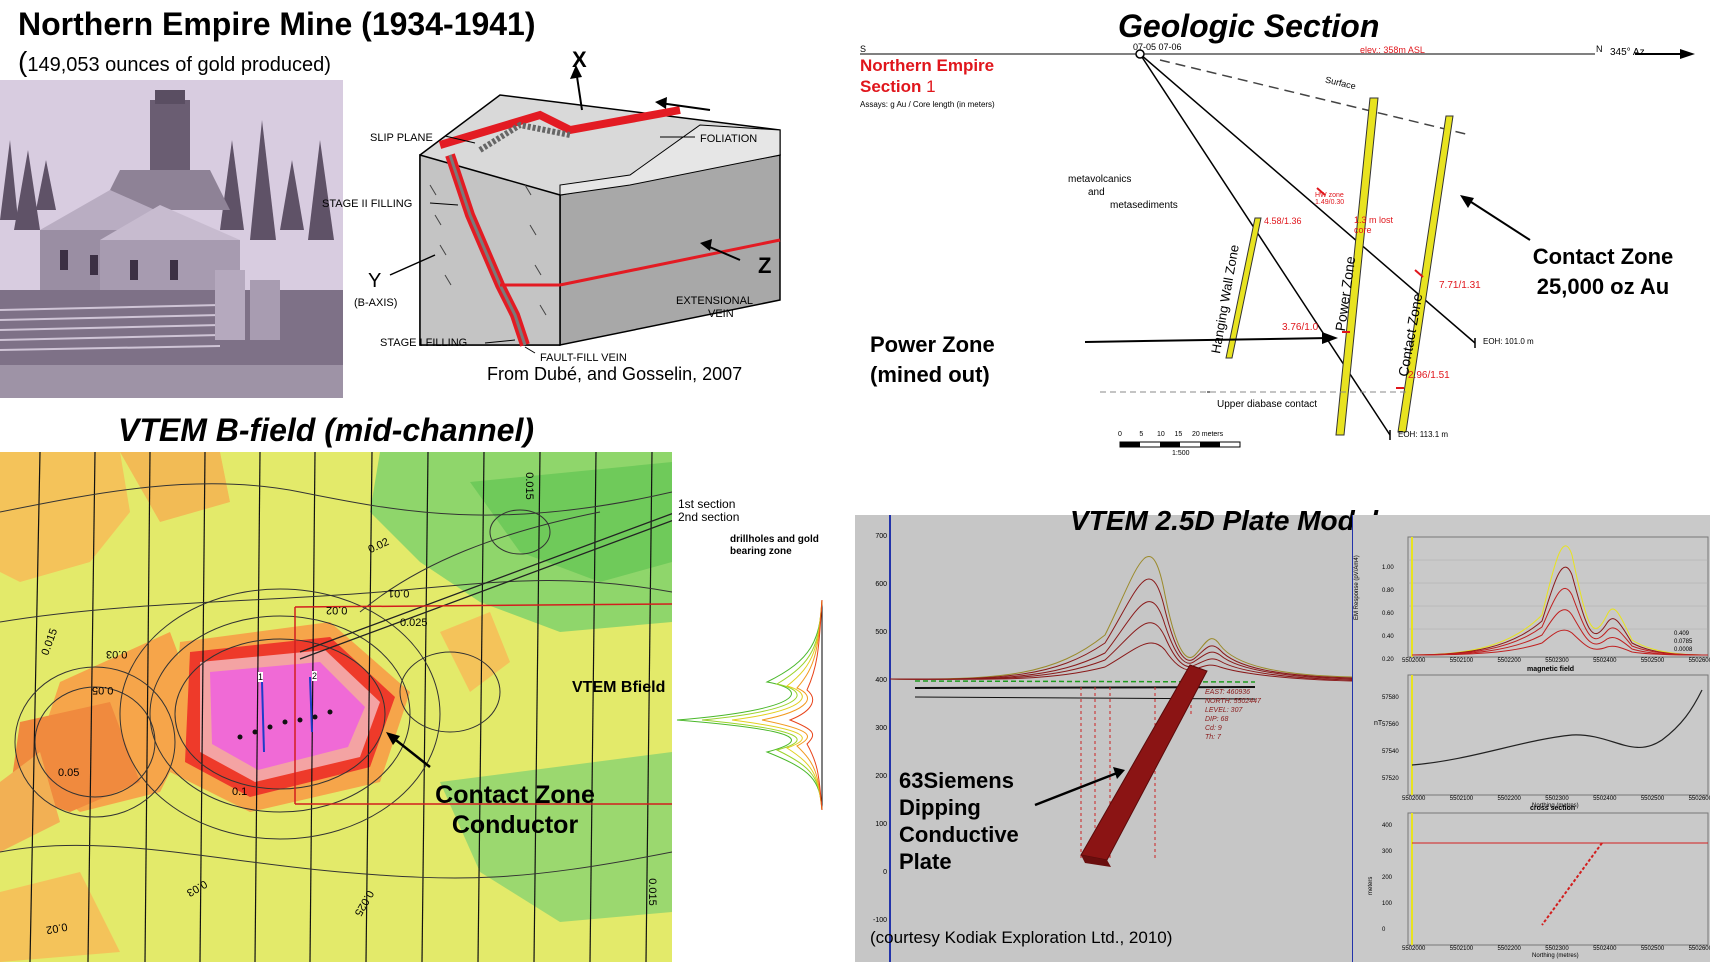  Describe the element at coordinates (337, 610) in the screenshot. I see `contour-label: 0.02` at that location.